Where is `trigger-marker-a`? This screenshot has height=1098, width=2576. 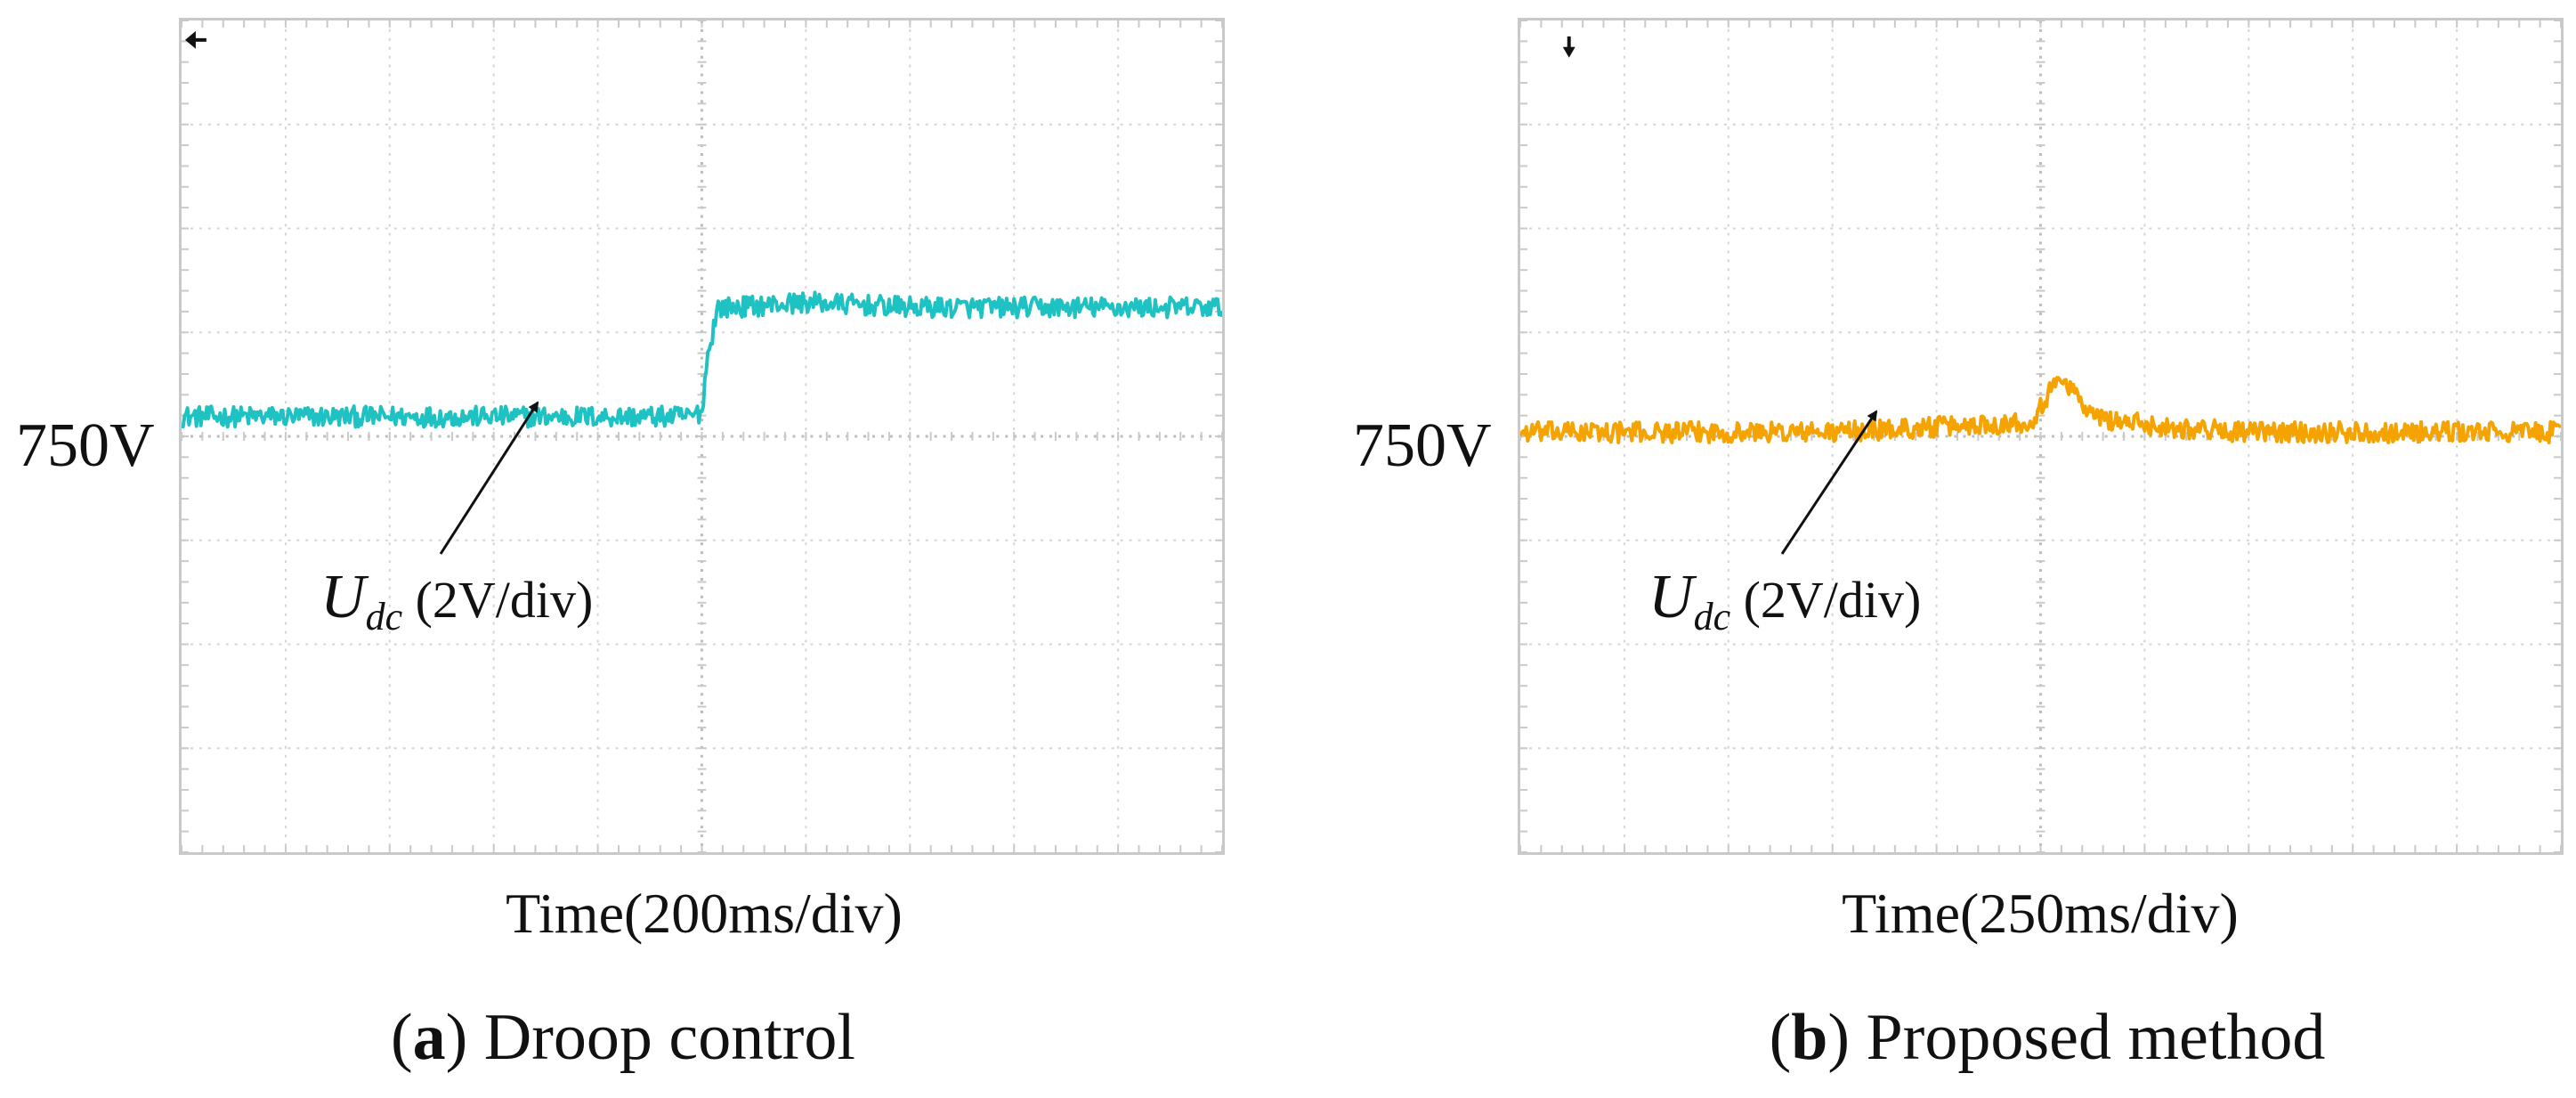
trigger-marker-a is located at coordinates (190, 39).